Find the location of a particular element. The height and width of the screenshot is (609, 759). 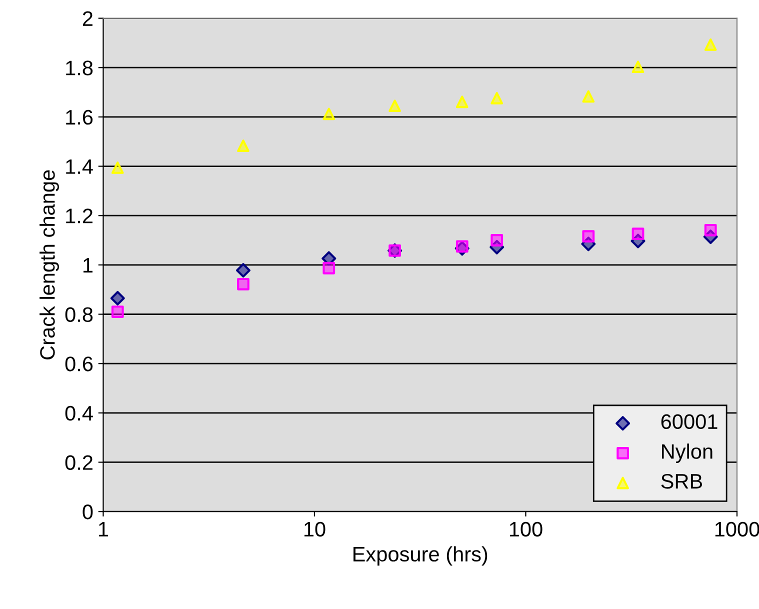

y-tick-label: 1 is located at coordinates (88, 265).